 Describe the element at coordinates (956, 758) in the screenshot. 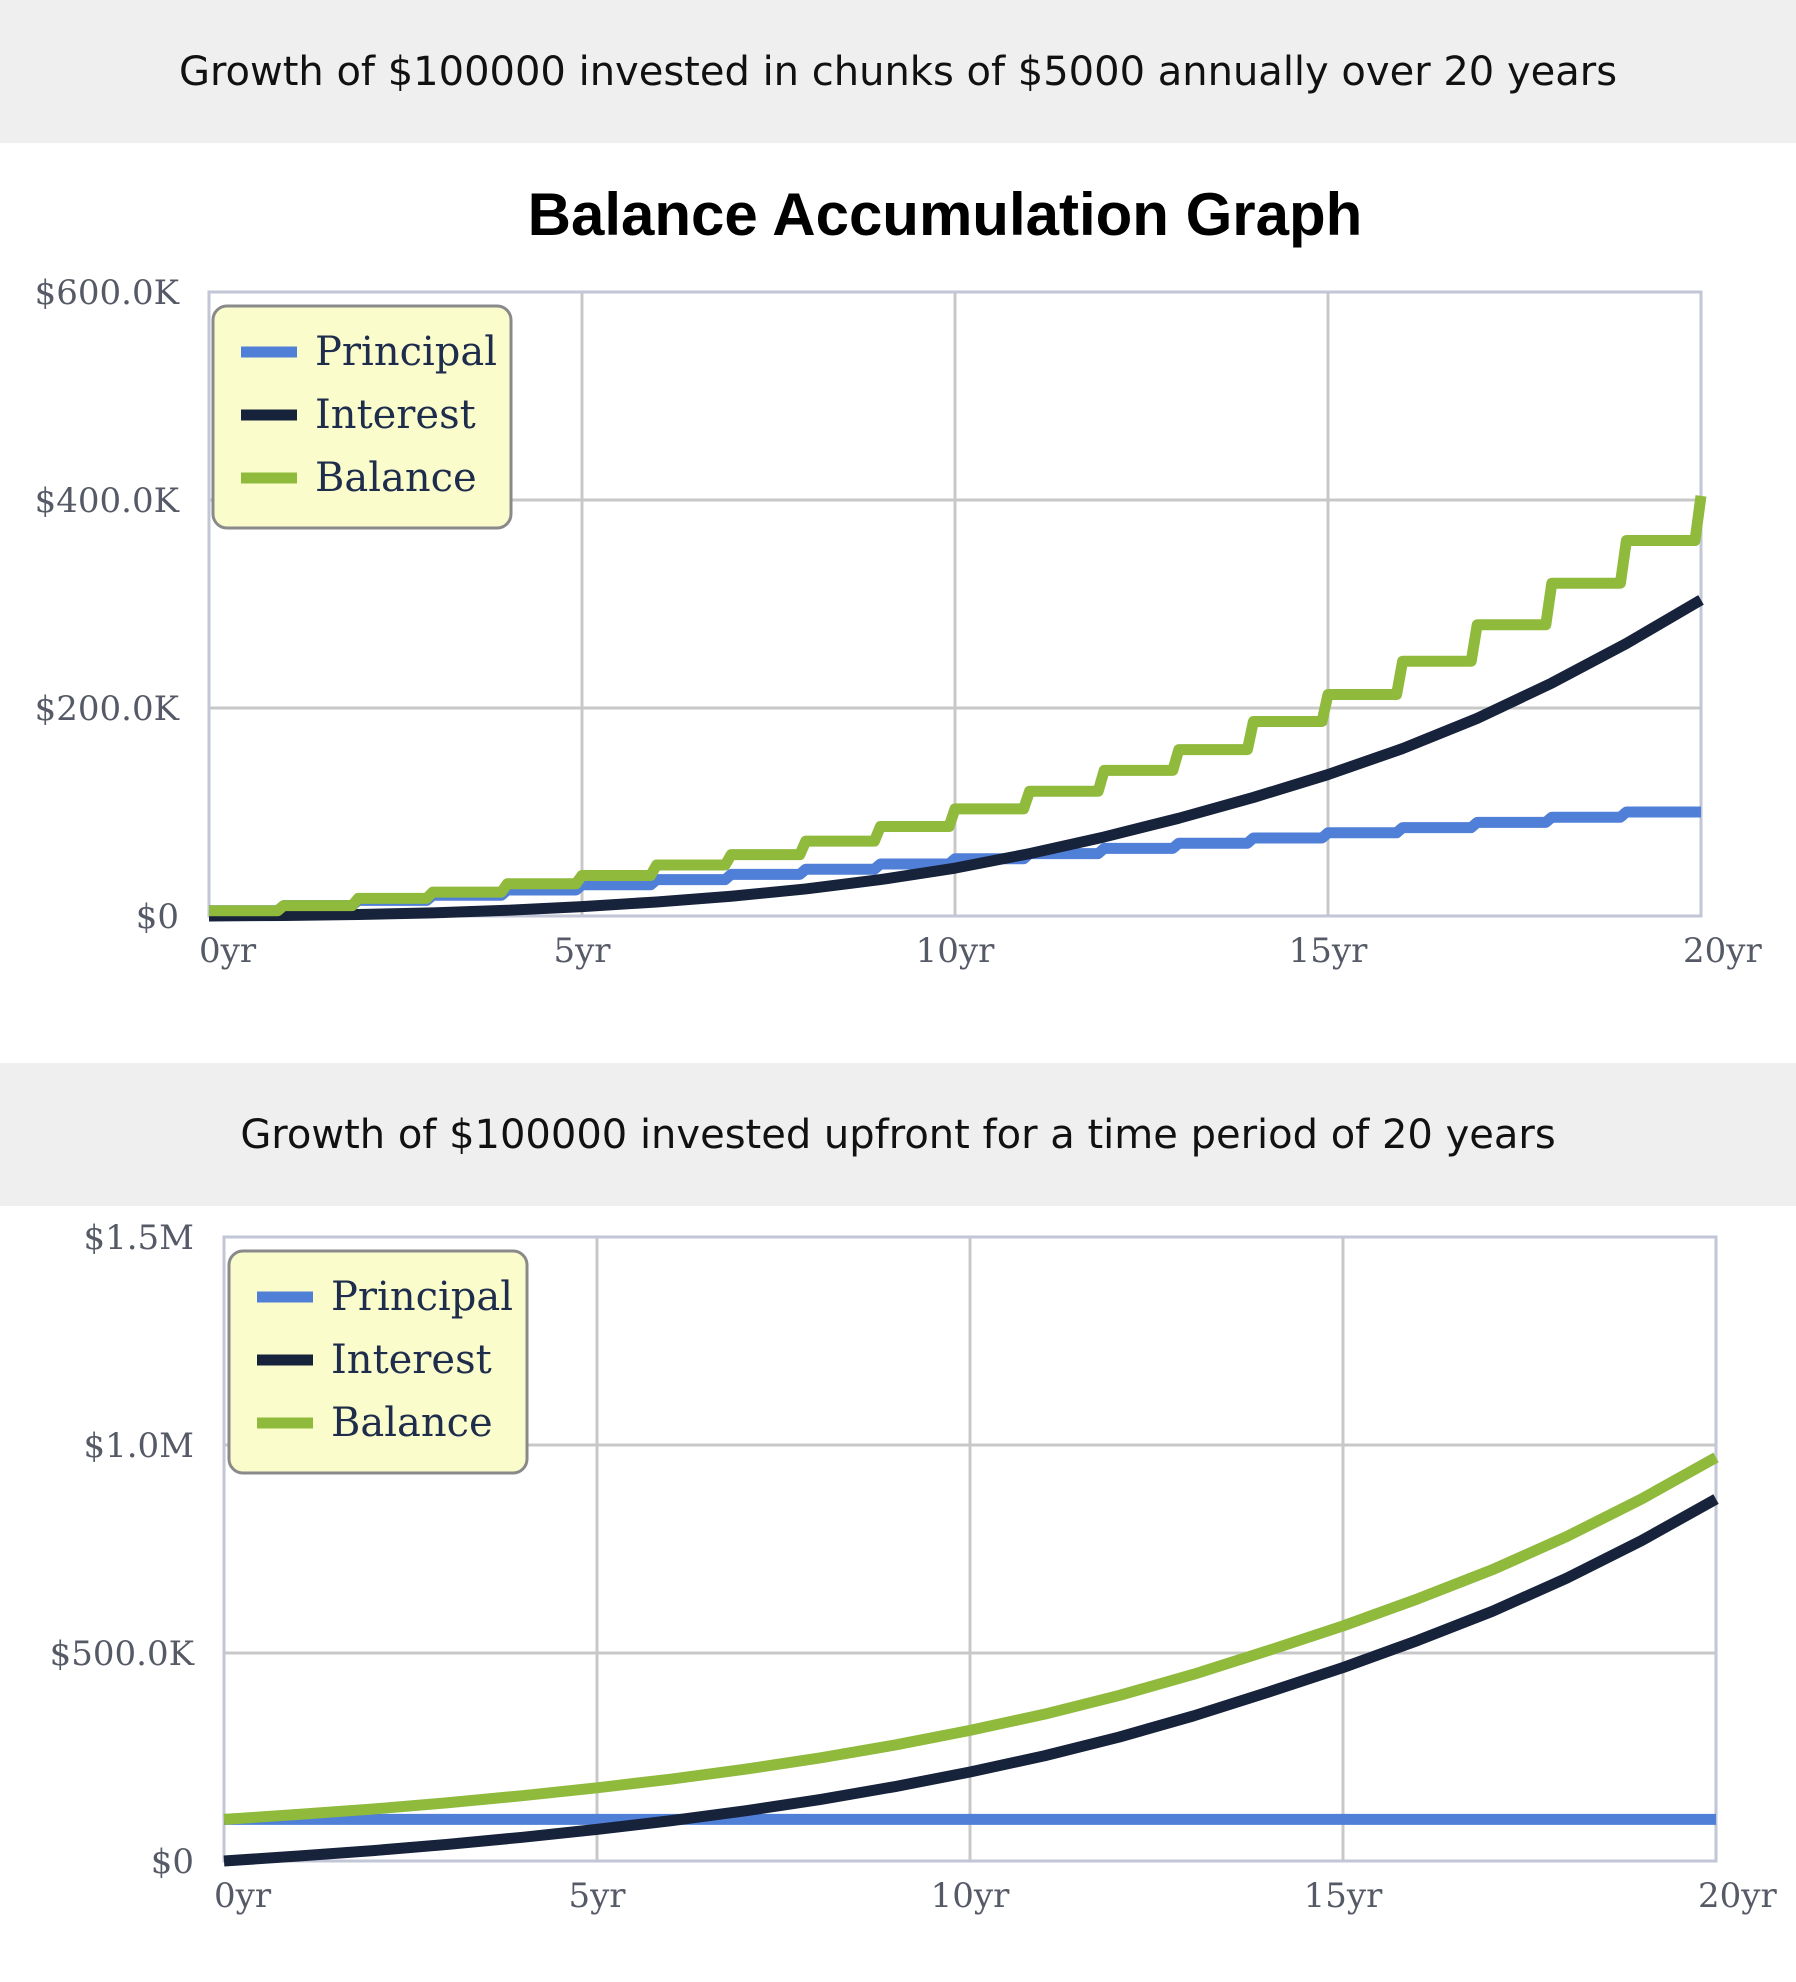

I see `chart-1-interest-series-line` at that location.